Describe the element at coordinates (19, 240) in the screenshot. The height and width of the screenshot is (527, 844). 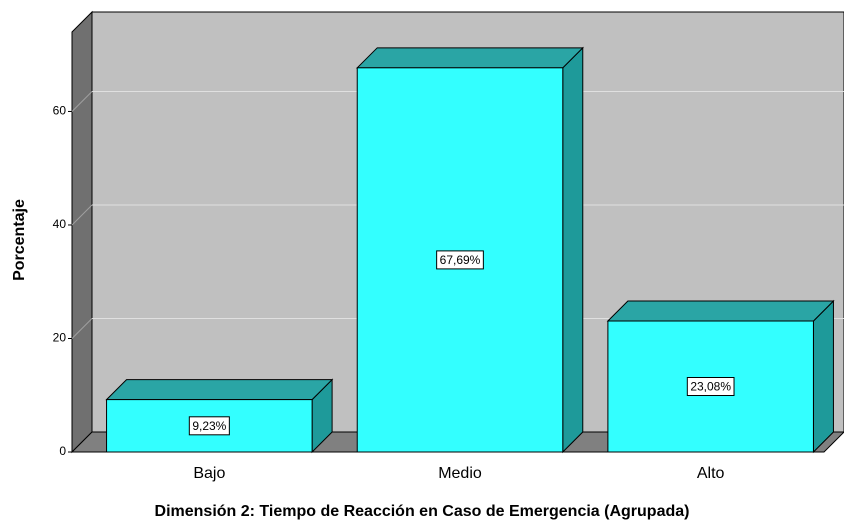
I see `y-axis-title: Porcentaje` at that location.